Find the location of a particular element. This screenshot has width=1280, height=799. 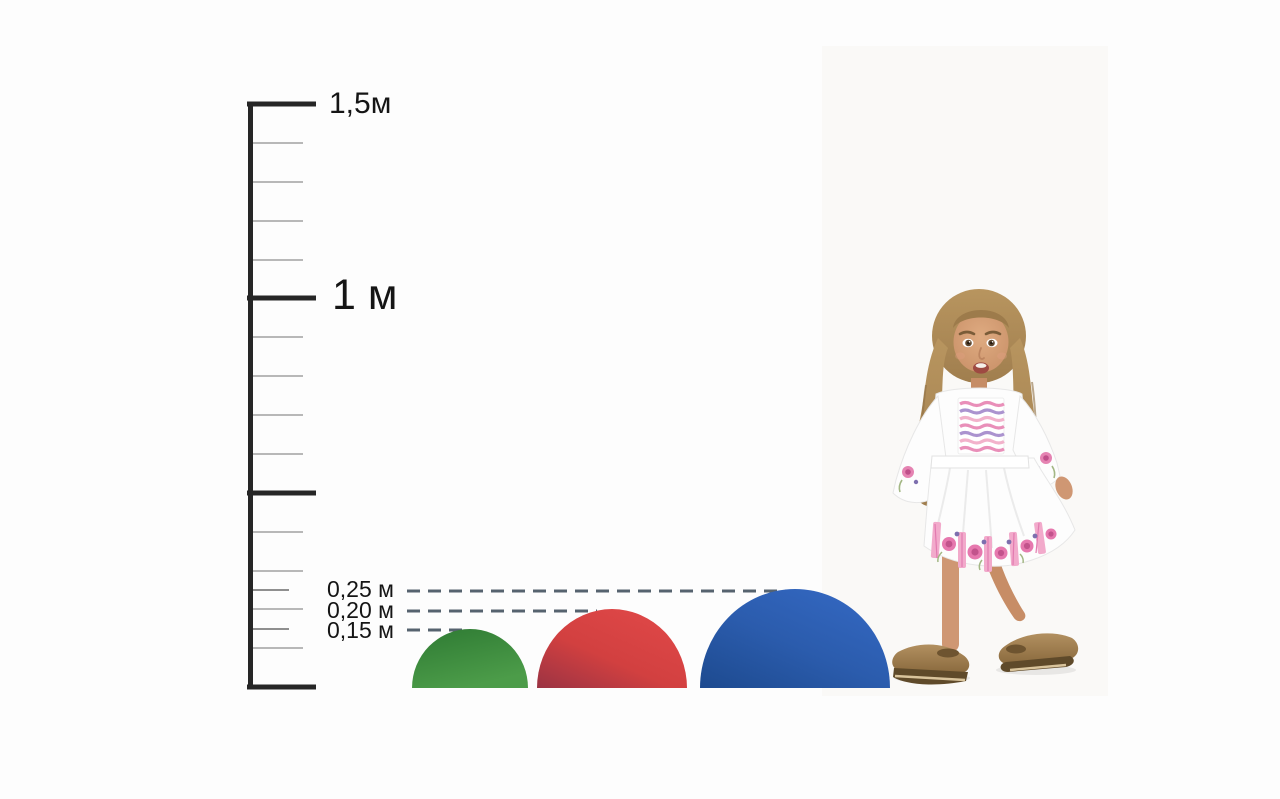

hem-flowers is located at coordinates (997, 549).